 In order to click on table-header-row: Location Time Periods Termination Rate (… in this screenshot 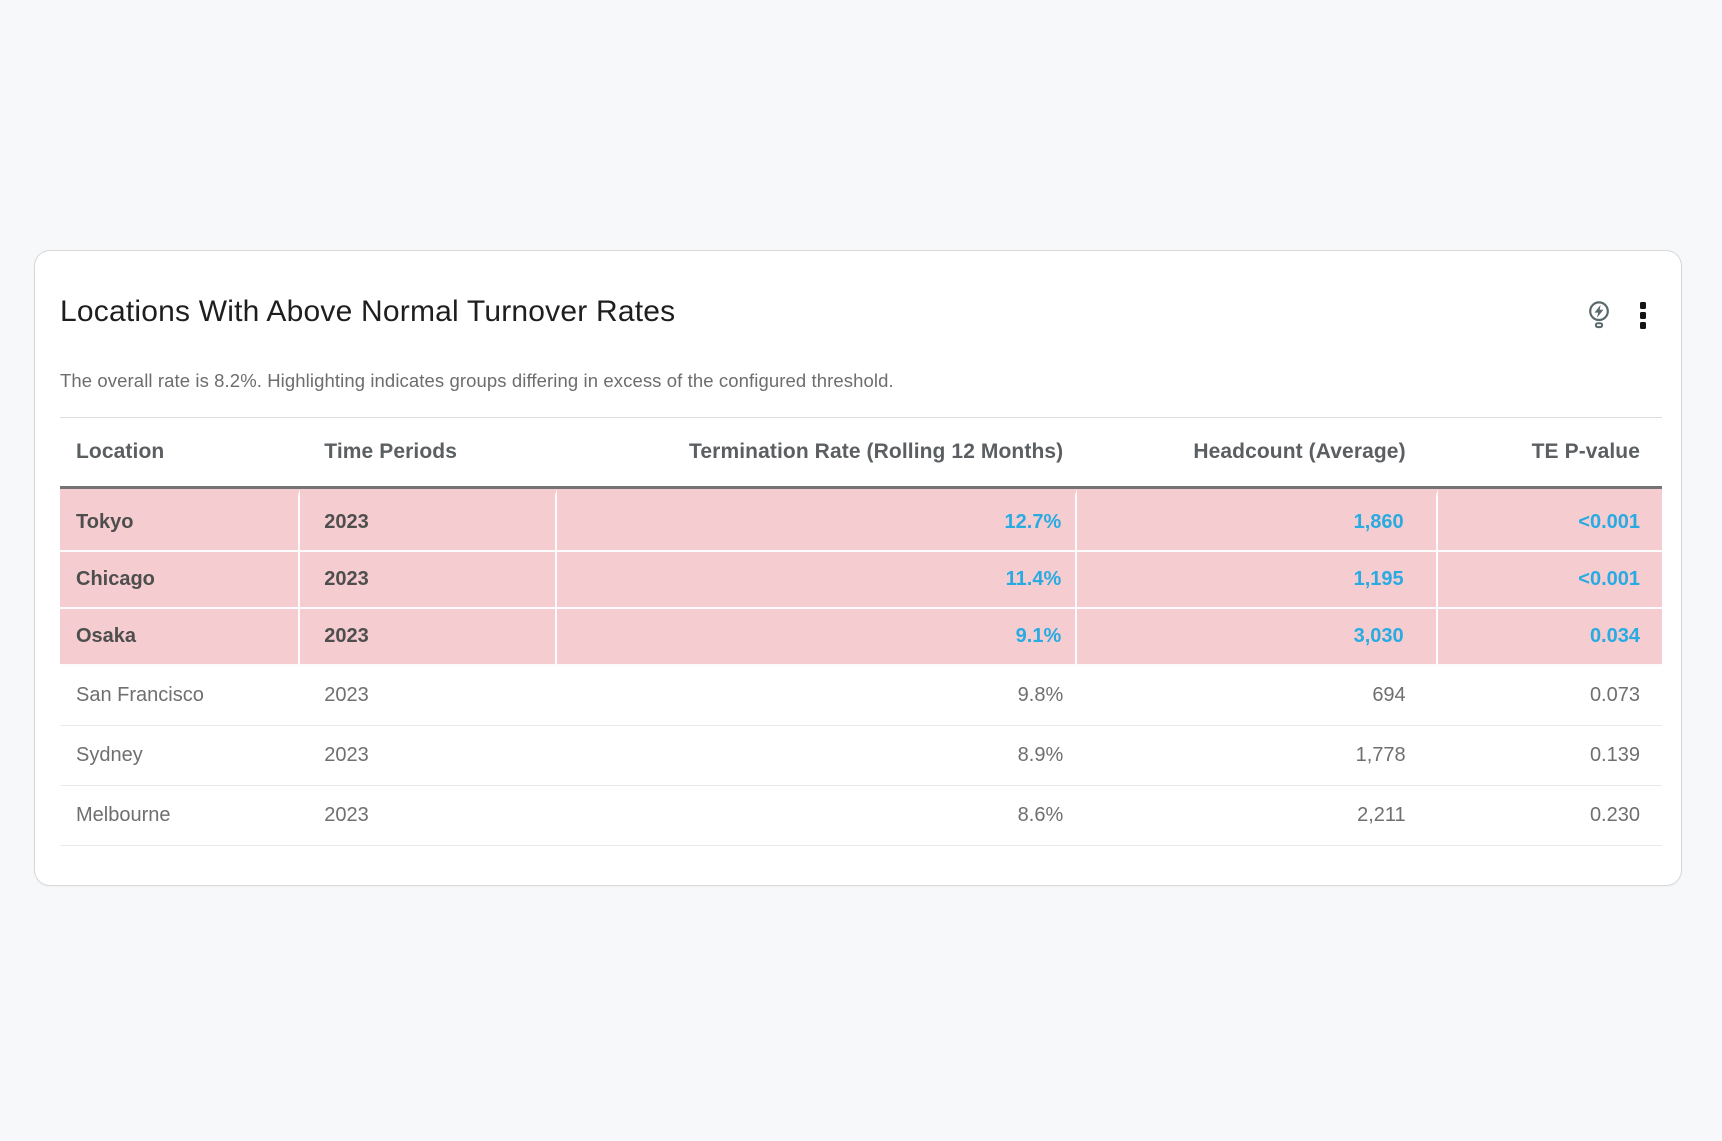, I will do `click(861, 453)`.